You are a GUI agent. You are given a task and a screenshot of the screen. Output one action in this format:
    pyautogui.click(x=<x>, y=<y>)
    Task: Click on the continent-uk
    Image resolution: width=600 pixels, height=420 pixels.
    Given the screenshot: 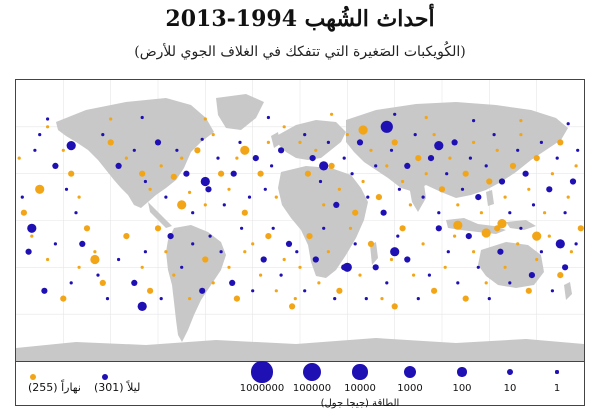 What is the action you would take?
    pyautogui.click(x=275, y=140)
    